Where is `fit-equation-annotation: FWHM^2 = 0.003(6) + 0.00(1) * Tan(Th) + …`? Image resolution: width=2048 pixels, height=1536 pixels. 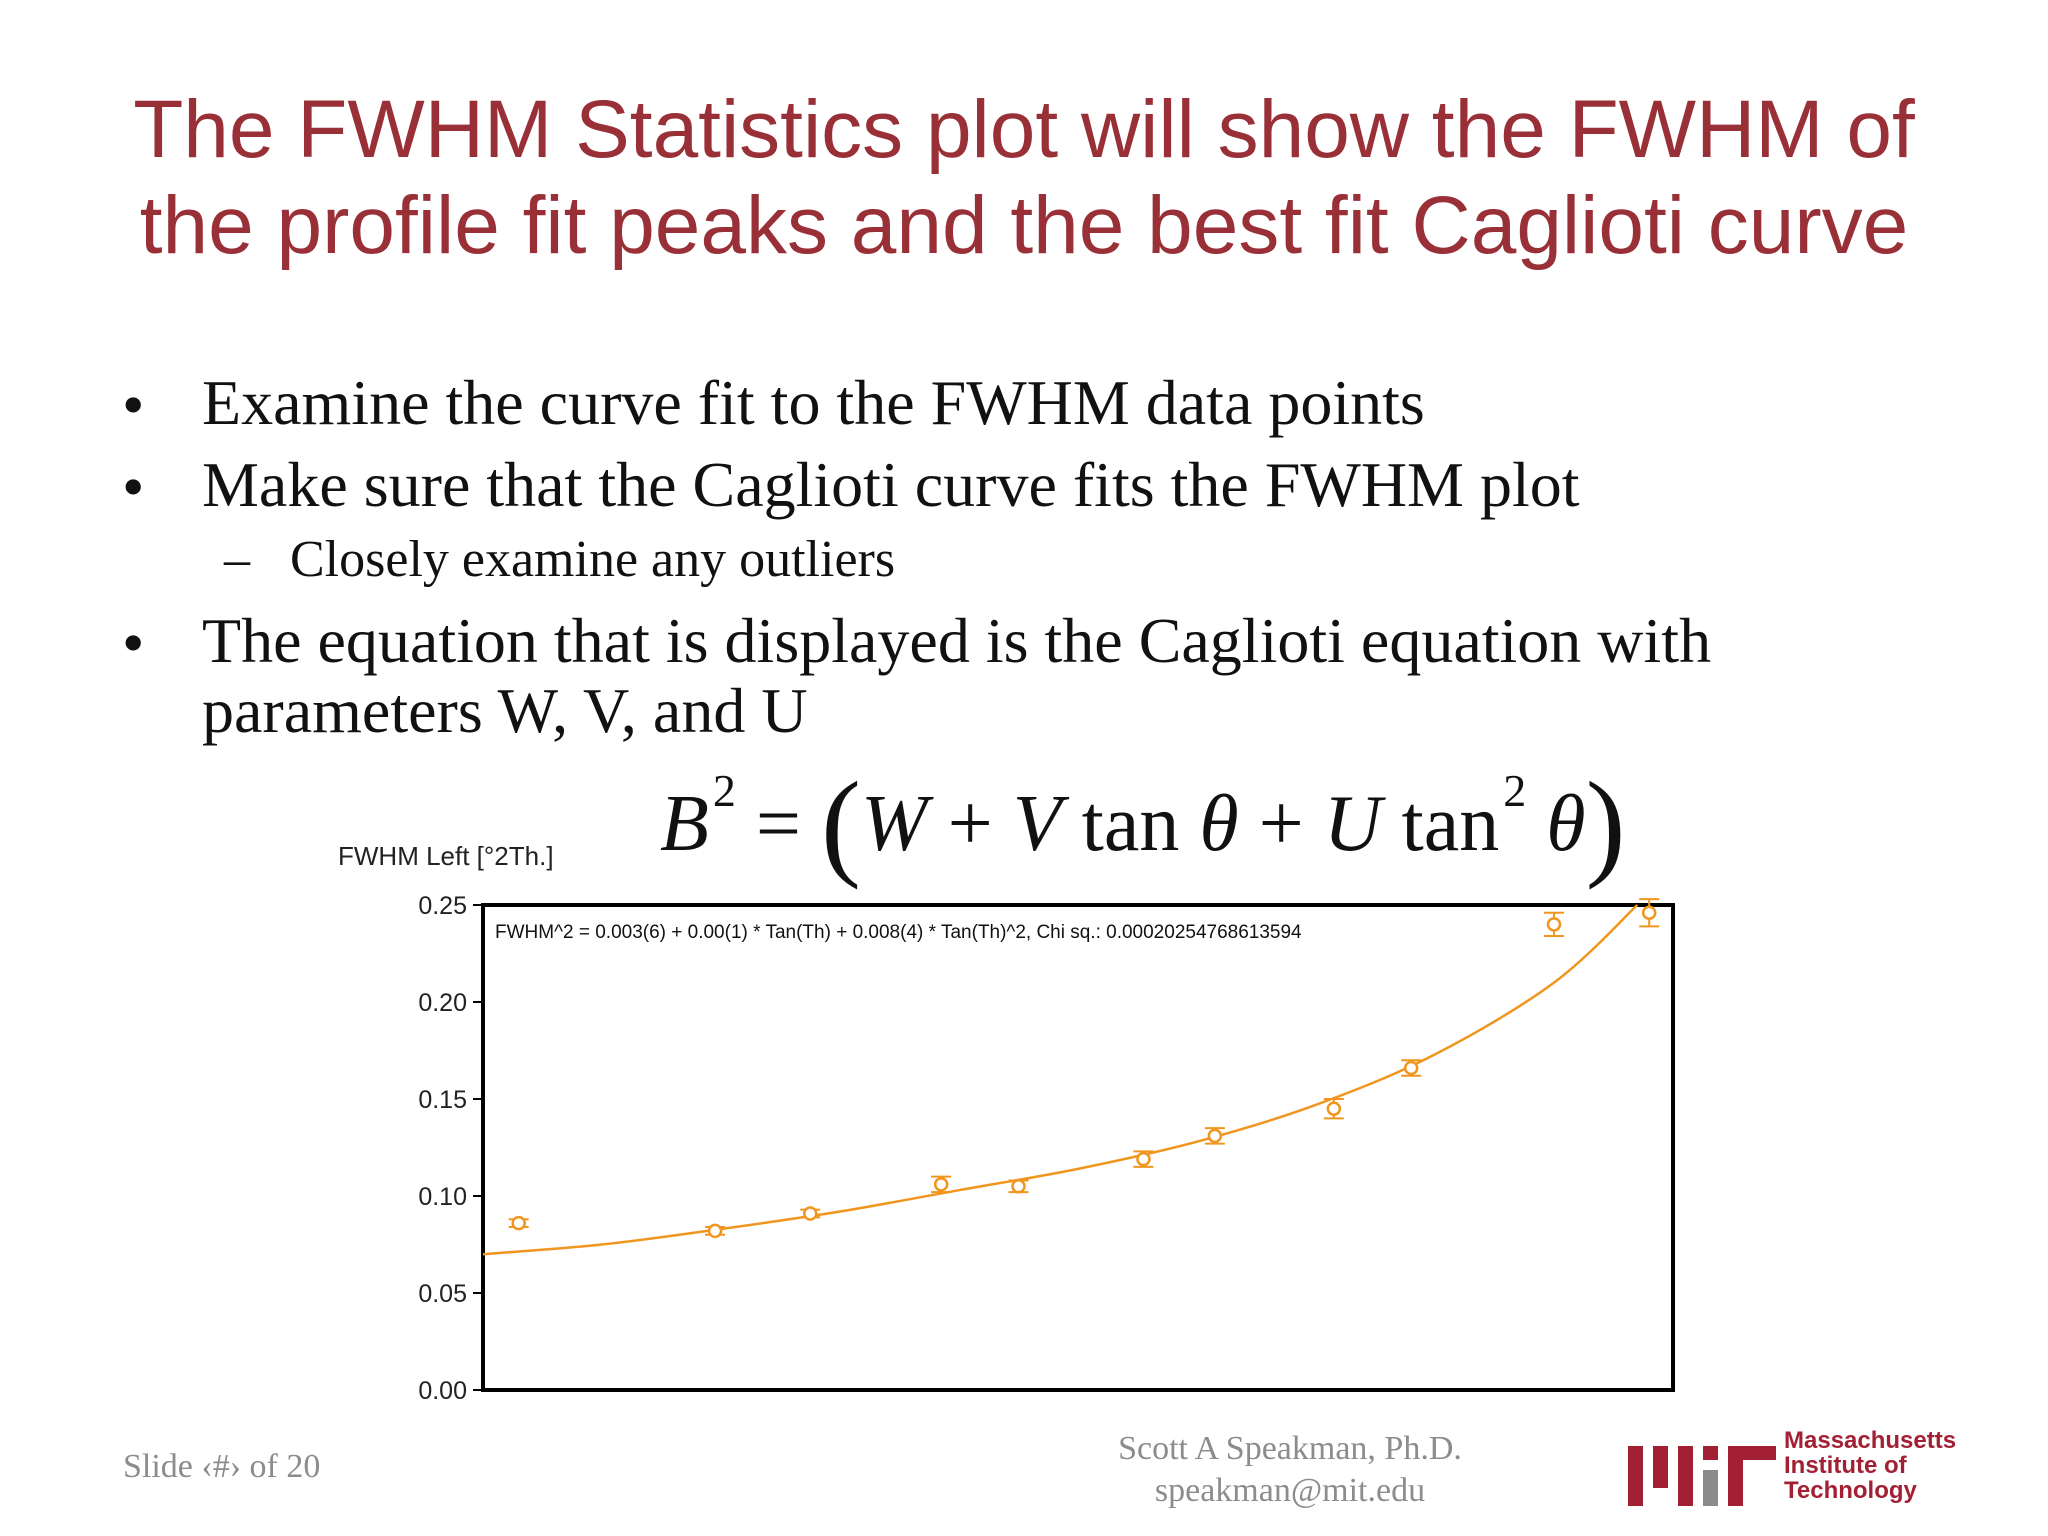
fit-equation-annotation: FWHM^2 = 0.003(6) + 0.00(1) * Tan(Th) + … is located at coordinates (898, 932).